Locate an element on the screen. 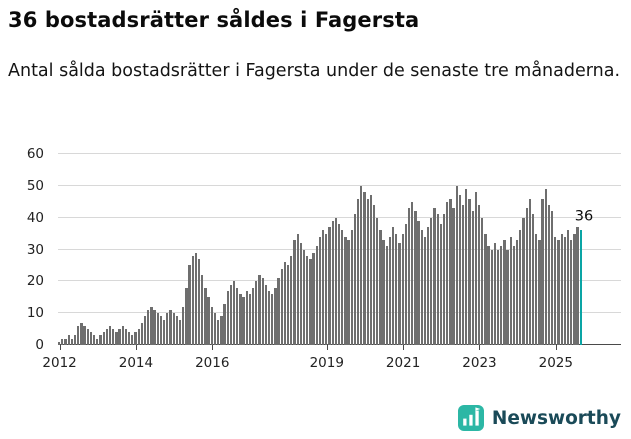 This screenshot has width=631, height=439. x-axis-label: 2012 is located at coordinates (59, 363).